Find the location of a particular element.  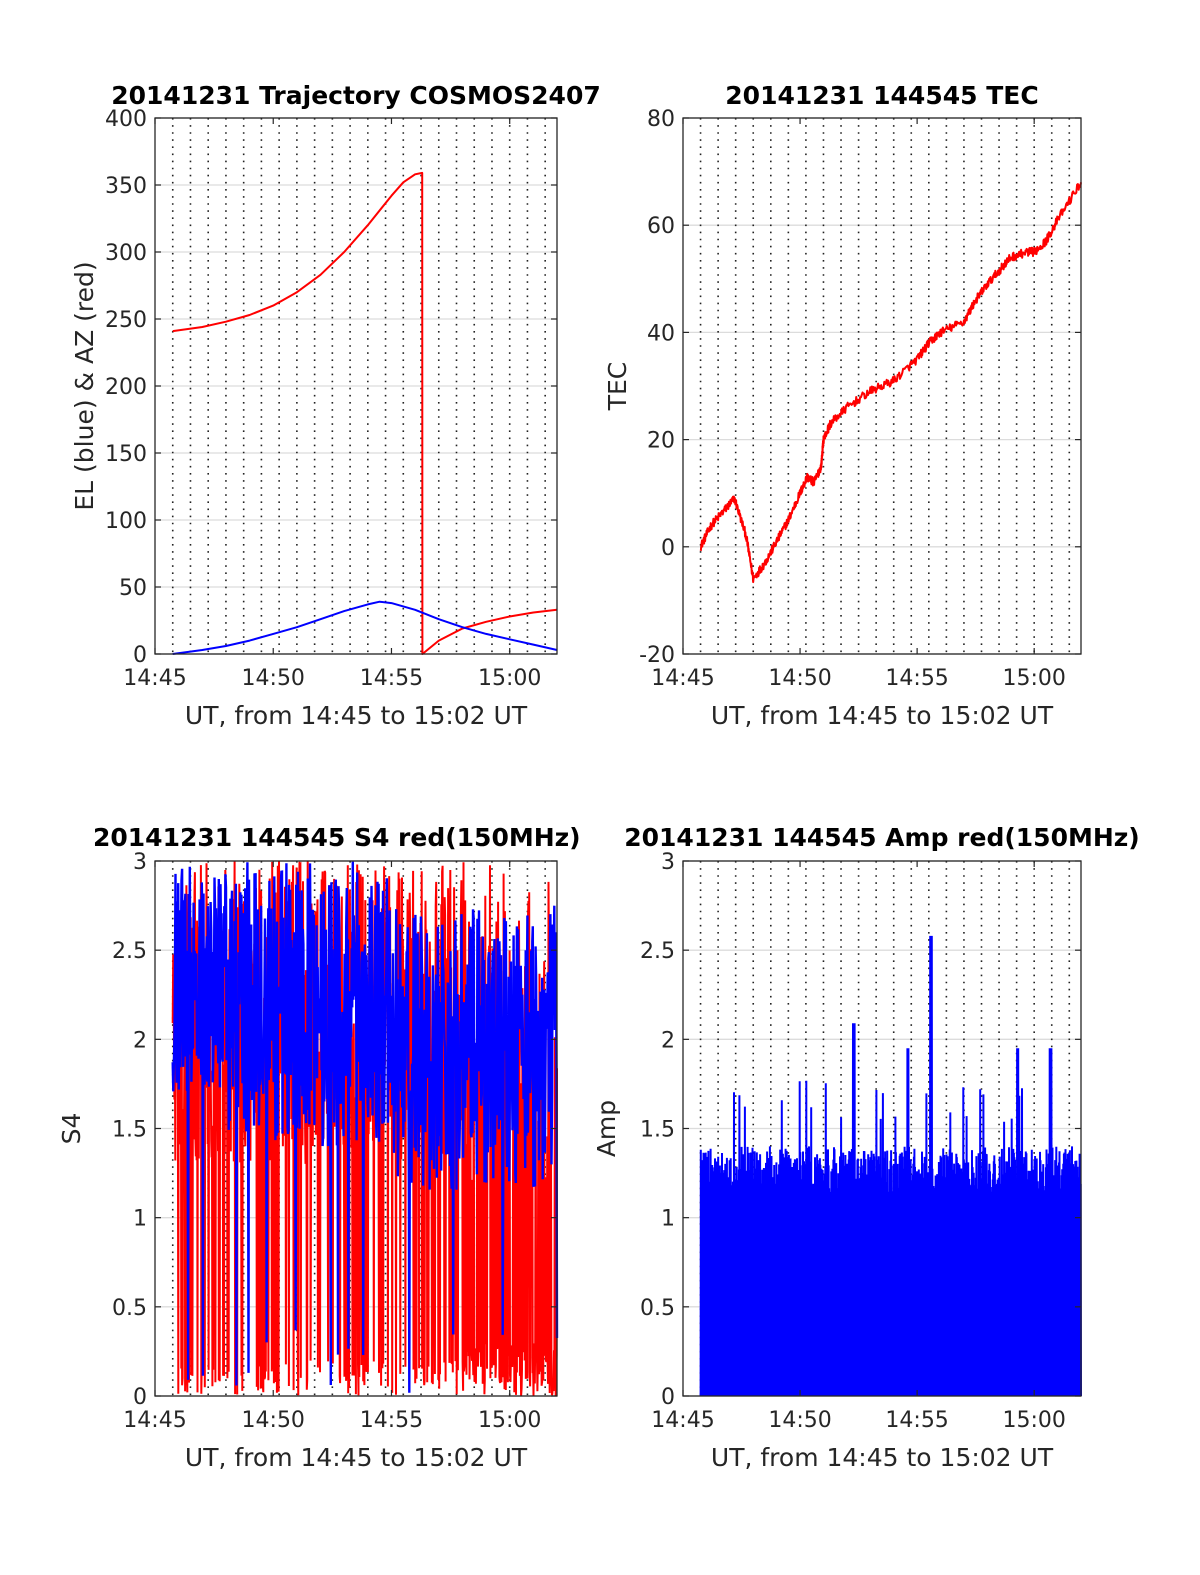

axes-box is located at coordinates (882, 386).